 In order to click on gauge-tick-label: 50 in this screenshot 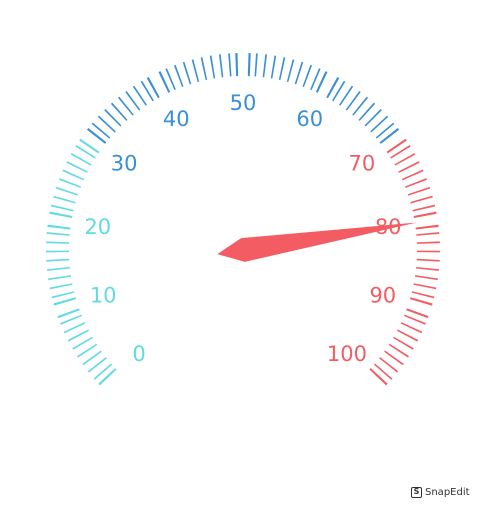, I will do `click(243, 103)`.